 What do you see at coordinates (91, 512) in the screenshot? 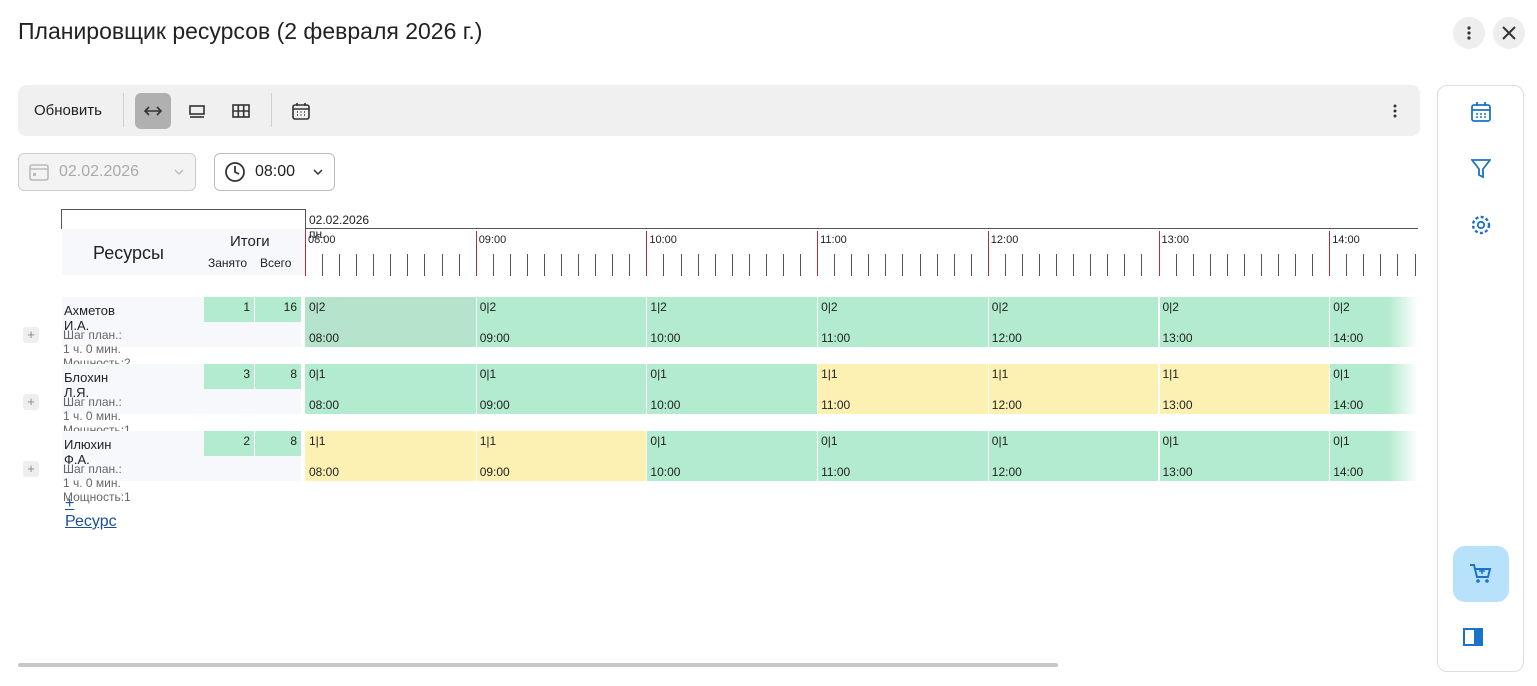
I see `add-resource: + Ресурс` at bounding box center [91, 512].